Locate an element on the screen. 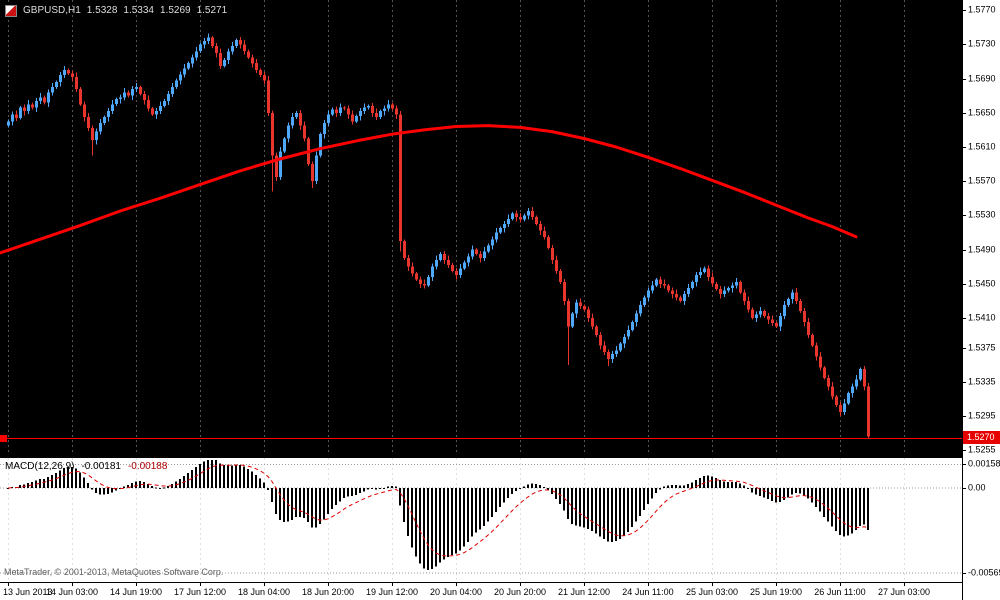 The height and width of the screenshot is (600, 1000). macd-indicator-label: MACD(12,26,9) -0.00181 -0.00188 is located at coordinates (86, 466).